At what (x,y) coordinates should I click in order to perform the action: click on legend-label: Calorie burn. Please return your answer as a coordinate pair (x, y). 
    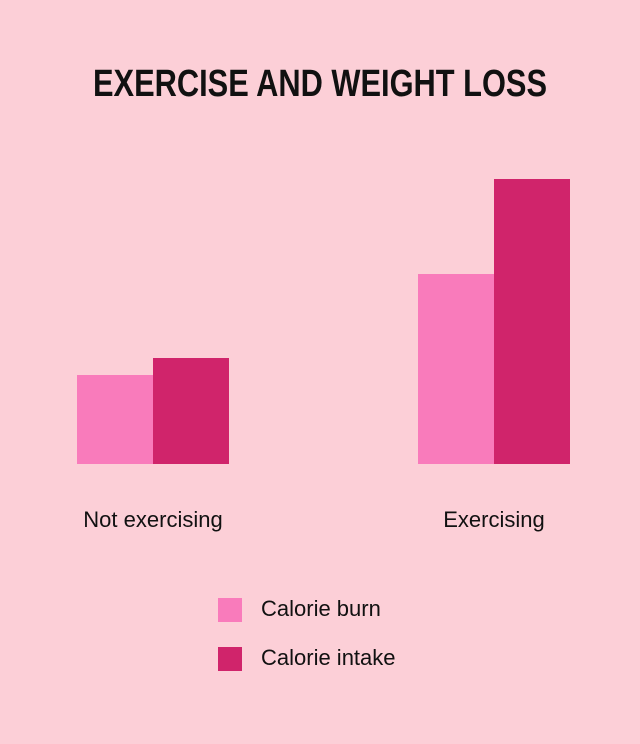
    Looking at the image, I should click on (321, 608).